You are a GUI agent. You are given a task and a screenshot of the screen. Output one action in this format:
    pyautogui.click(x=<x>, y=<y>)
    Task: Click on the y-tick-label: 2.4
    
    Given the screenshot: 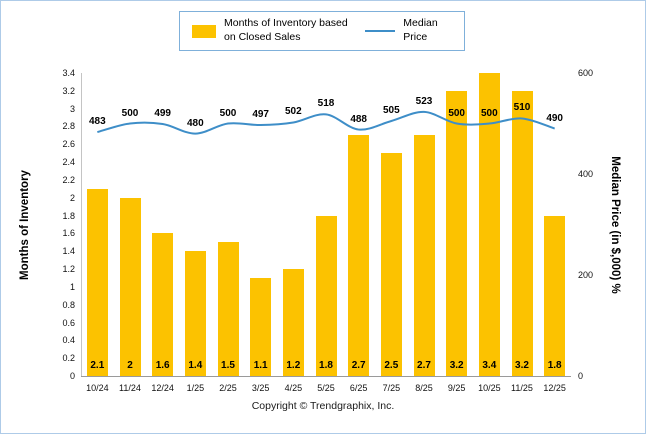 What is the action you would take?
    pyautogui.click(x=68, y=162)
    